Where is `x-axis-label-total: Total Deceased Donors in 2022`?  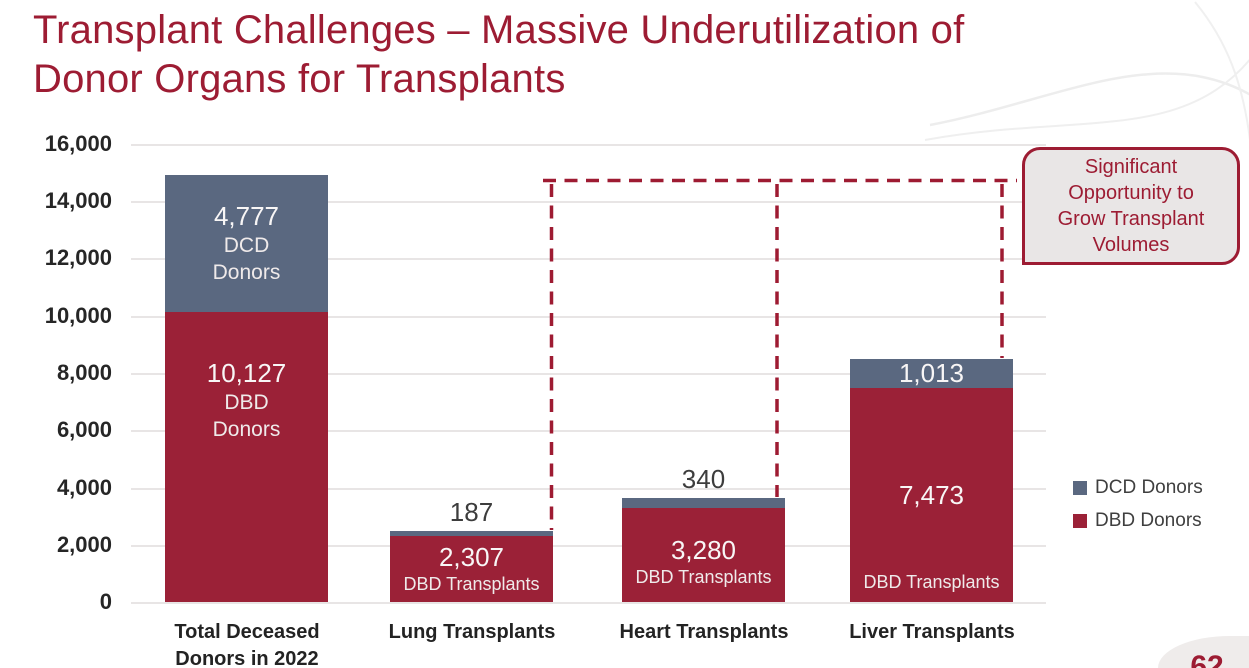 x-axis-label-total: Total Deceased Donors in 2022 is located at coordinates (247, 643).